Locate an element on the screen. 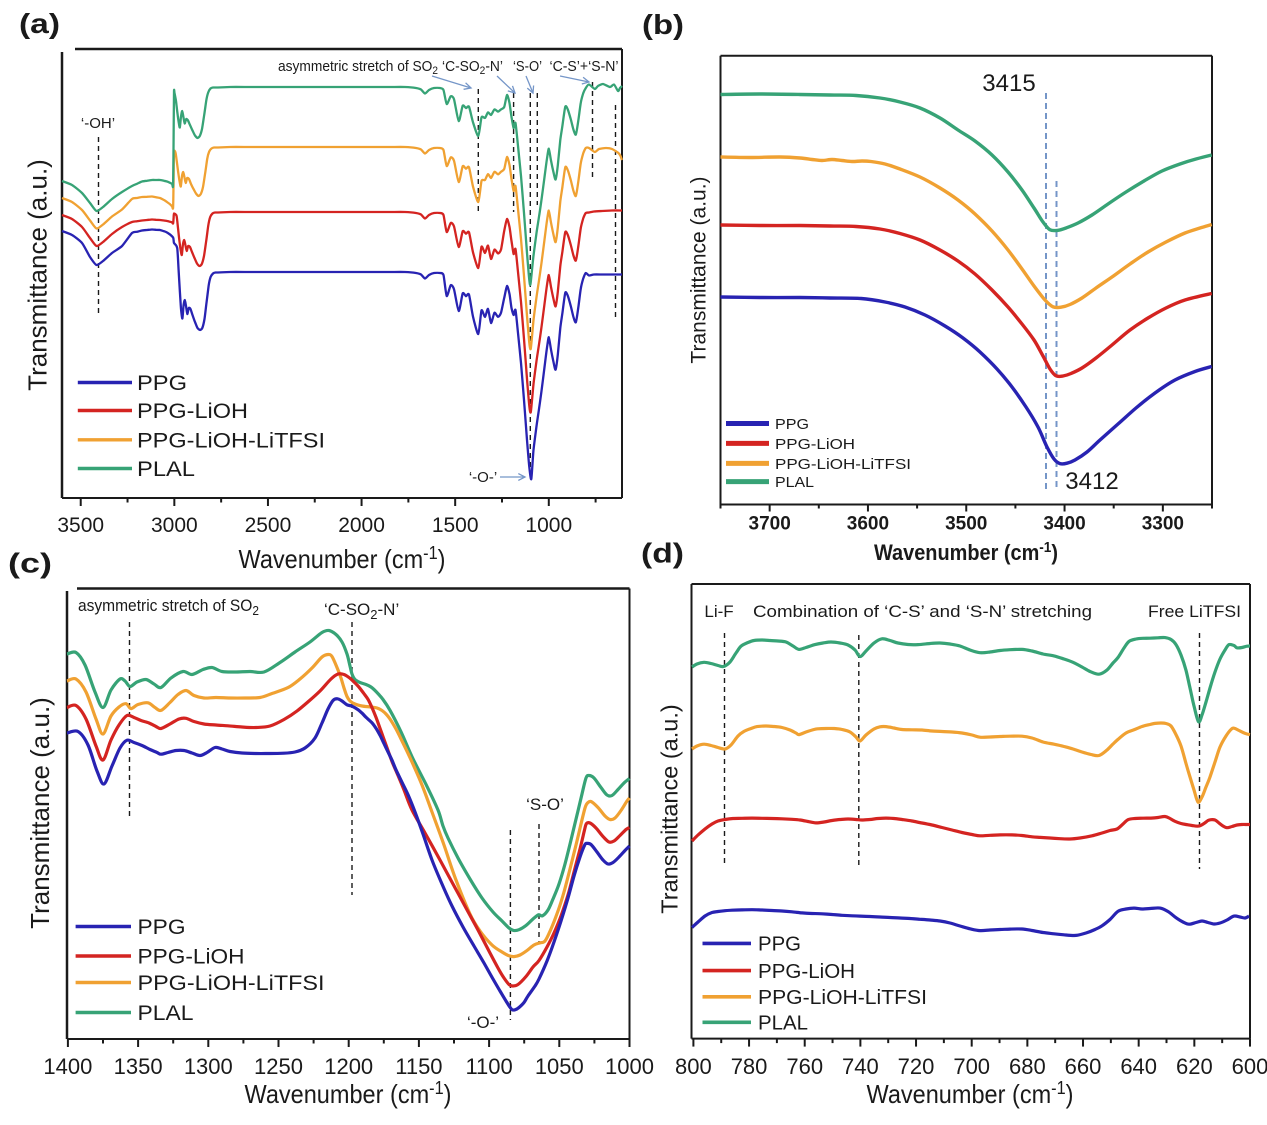 The height and width of the screenshot is (1125, 1267). svg-text: (a) is located at coordinates (39, 23).